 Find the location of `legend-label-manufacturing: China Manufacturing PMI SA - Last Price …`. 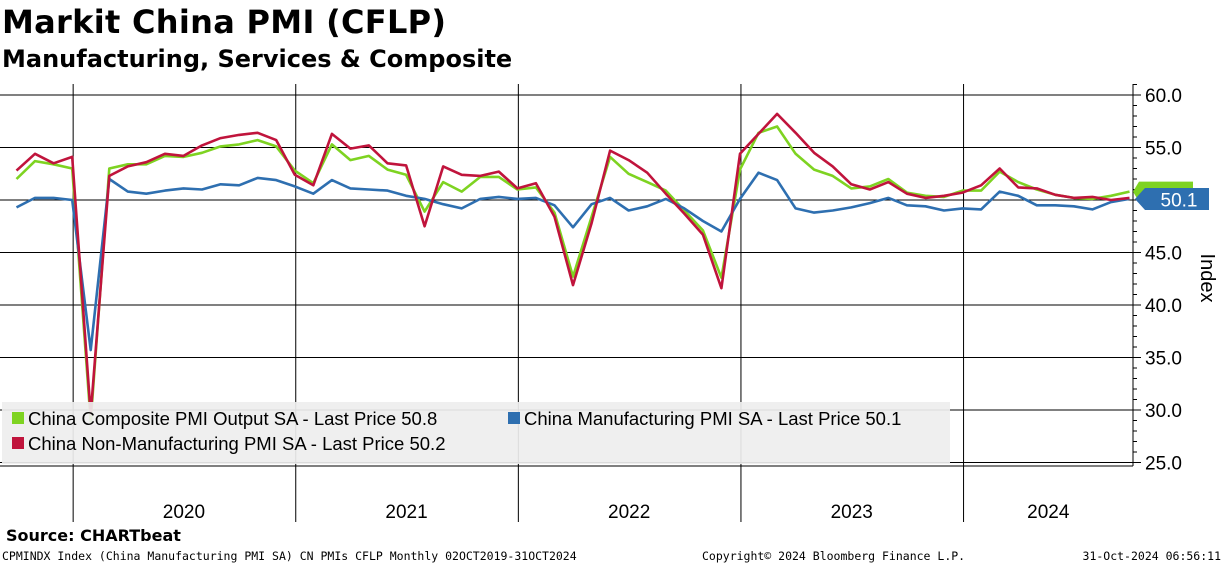

legend-label-manufacturing: China Manufacturing PMI SA - Last Price … is located at coordinates (712, 418).